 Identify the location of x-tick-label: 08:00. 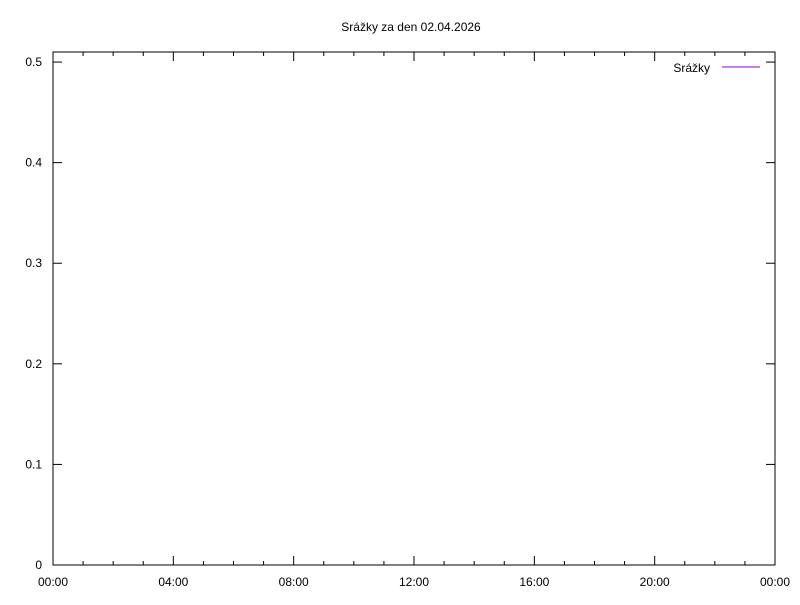
(294, 582).